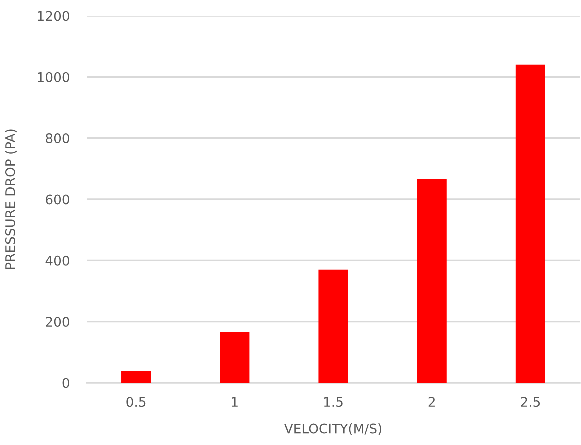 This screenshot has height=445, width=581. I want to click on x-tick-label: 0.5, so click(136, 402).